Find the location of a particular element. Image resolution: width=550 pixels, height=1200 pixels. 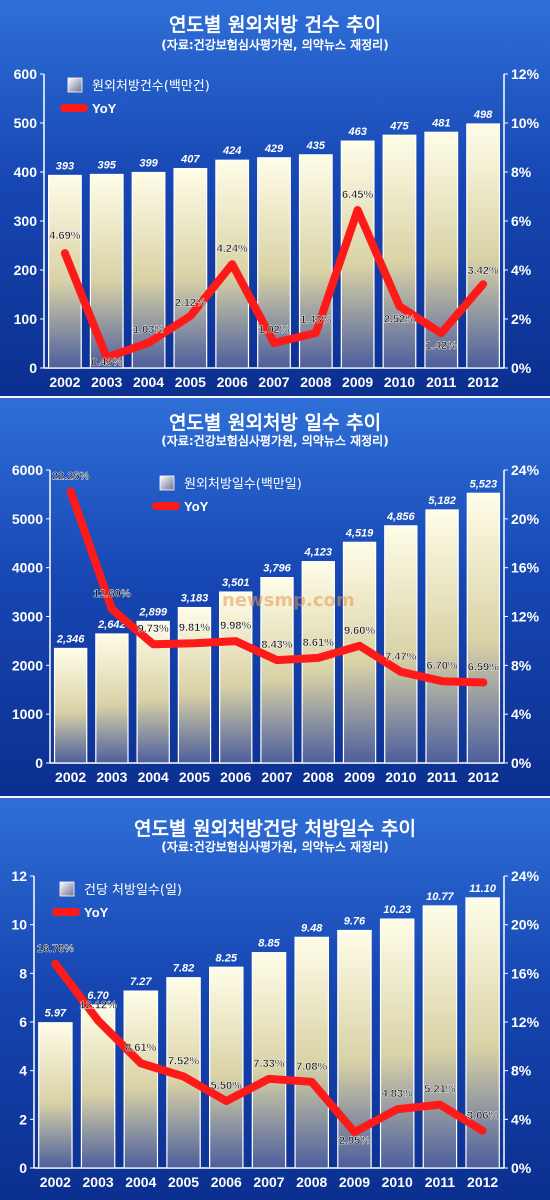

y-tick-label: 1000 is located at coordinates (27, 714).